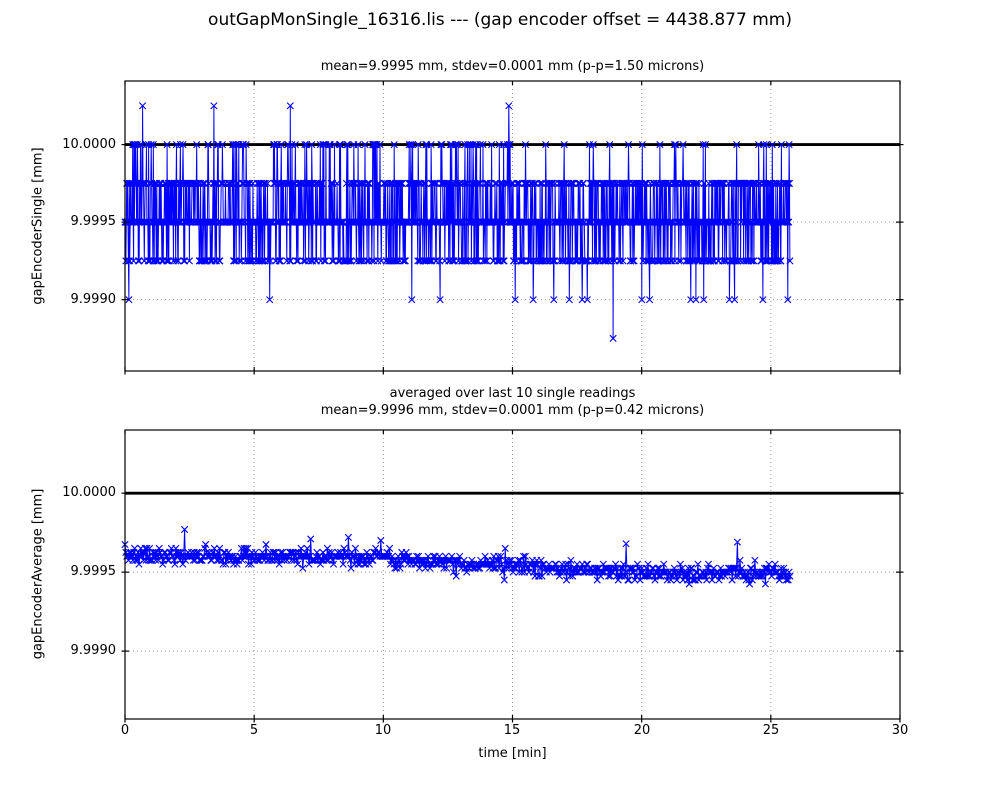 The height and width of the screenshot is (800, 1000). I want to click on xtick-0: 0, so click(125, 730).